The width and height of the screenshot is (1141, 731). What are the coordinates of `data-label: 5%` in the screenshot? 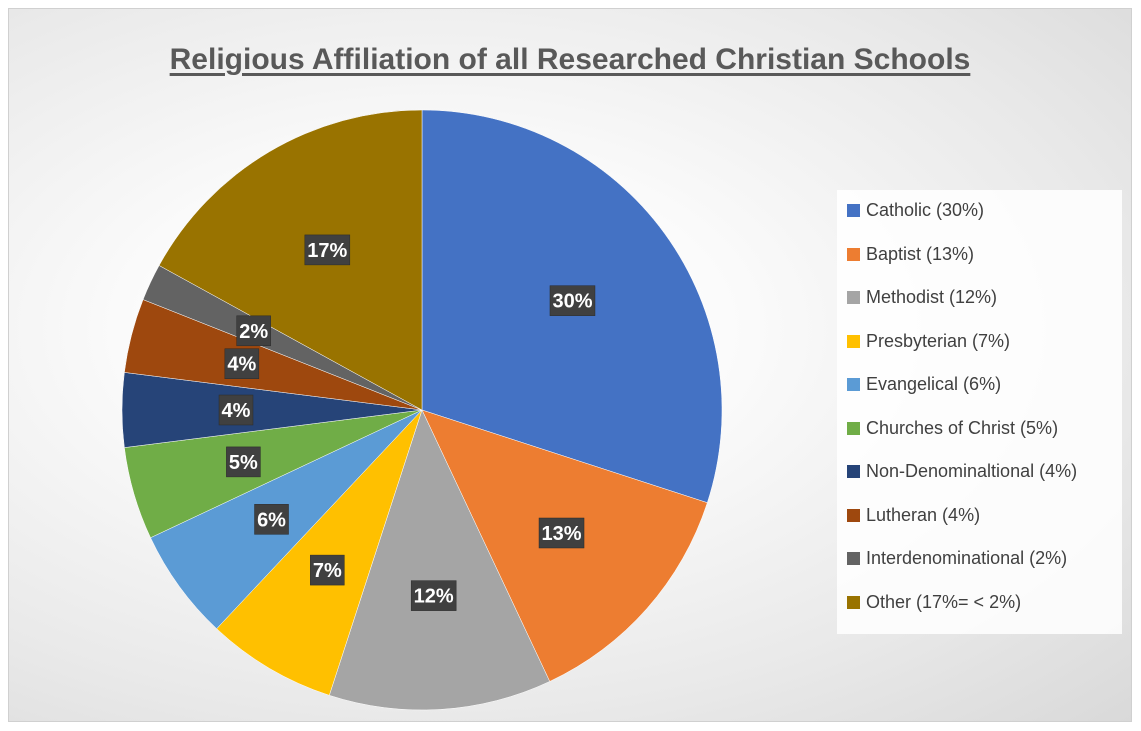 It's located at (243, 462).